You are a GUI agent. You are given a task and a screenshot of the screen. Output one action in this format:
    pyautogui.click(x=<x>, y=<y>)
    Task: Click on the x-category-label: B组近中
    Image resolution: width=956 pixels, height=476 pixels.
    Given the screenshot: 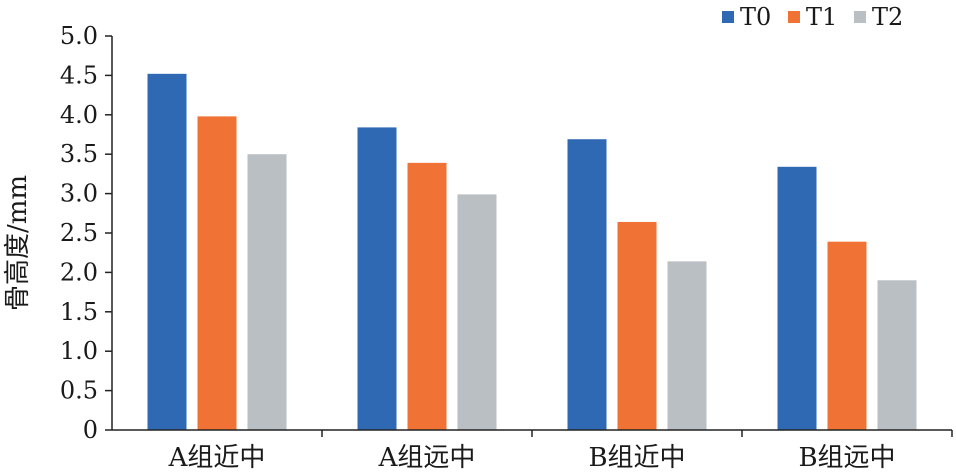 What is the action you would take?
    pyautogui.click(x=636, y=458)
    